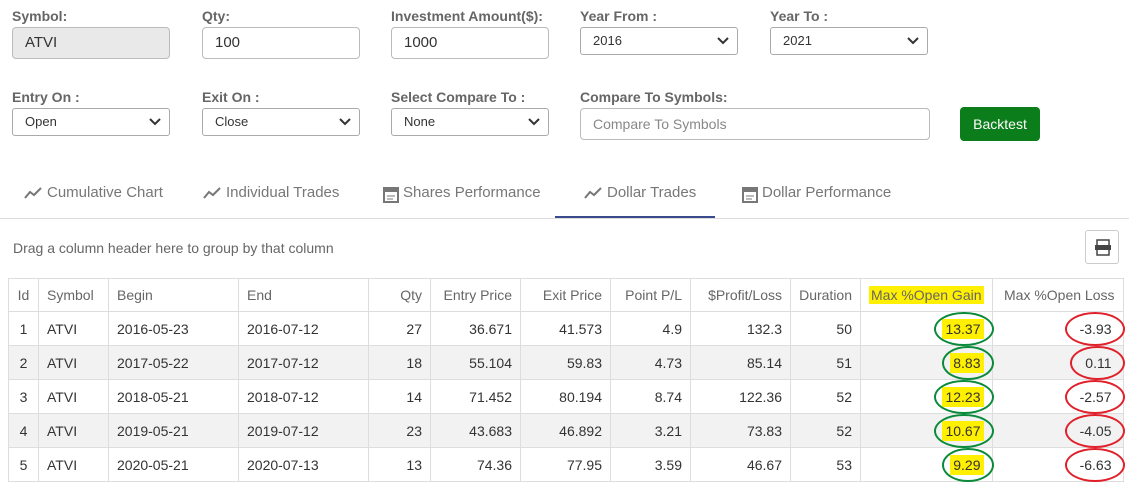  I want to click on cell-text: 18, so click(414, 362).